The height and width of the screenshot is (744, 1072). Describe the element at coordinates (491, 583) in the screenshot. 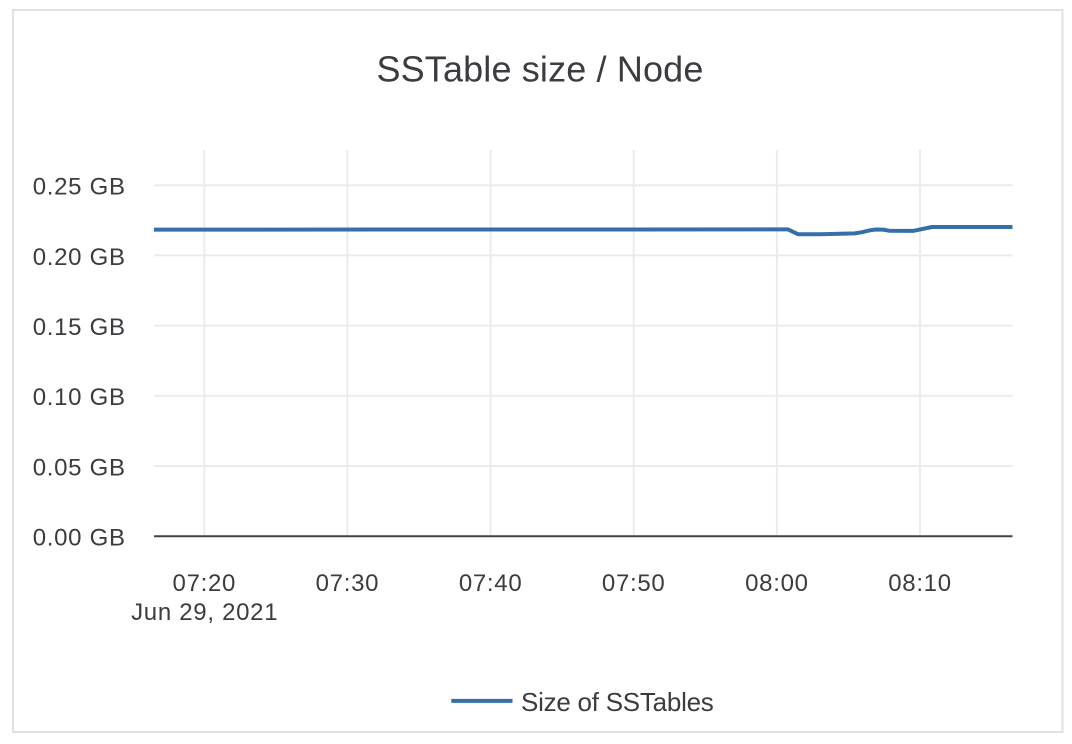

I see `svg-text: 07:40` at that location.